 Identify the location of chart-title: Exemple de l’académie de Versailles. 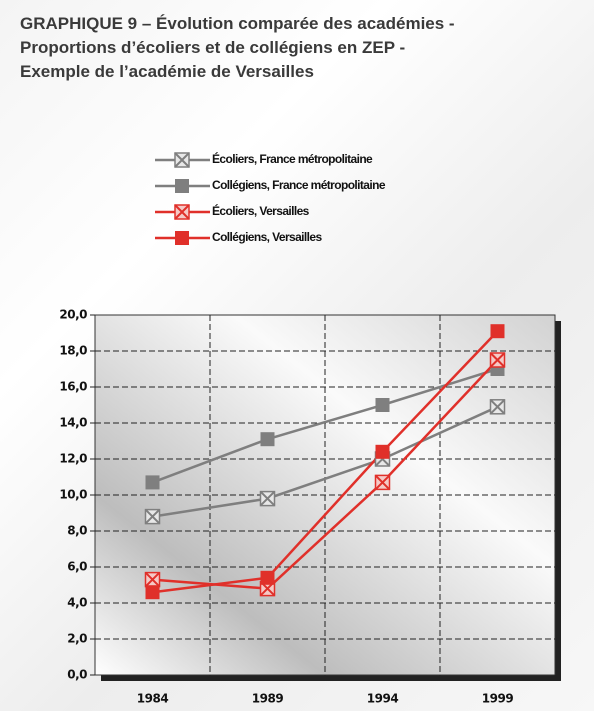
(167, 71).